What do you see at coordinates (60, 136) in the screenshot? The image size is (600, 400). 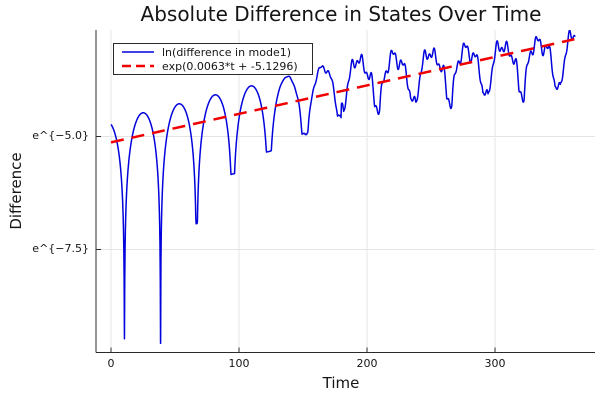 I see `y-tick-label: e^{−5.0}` at bounding box center [60, 136].